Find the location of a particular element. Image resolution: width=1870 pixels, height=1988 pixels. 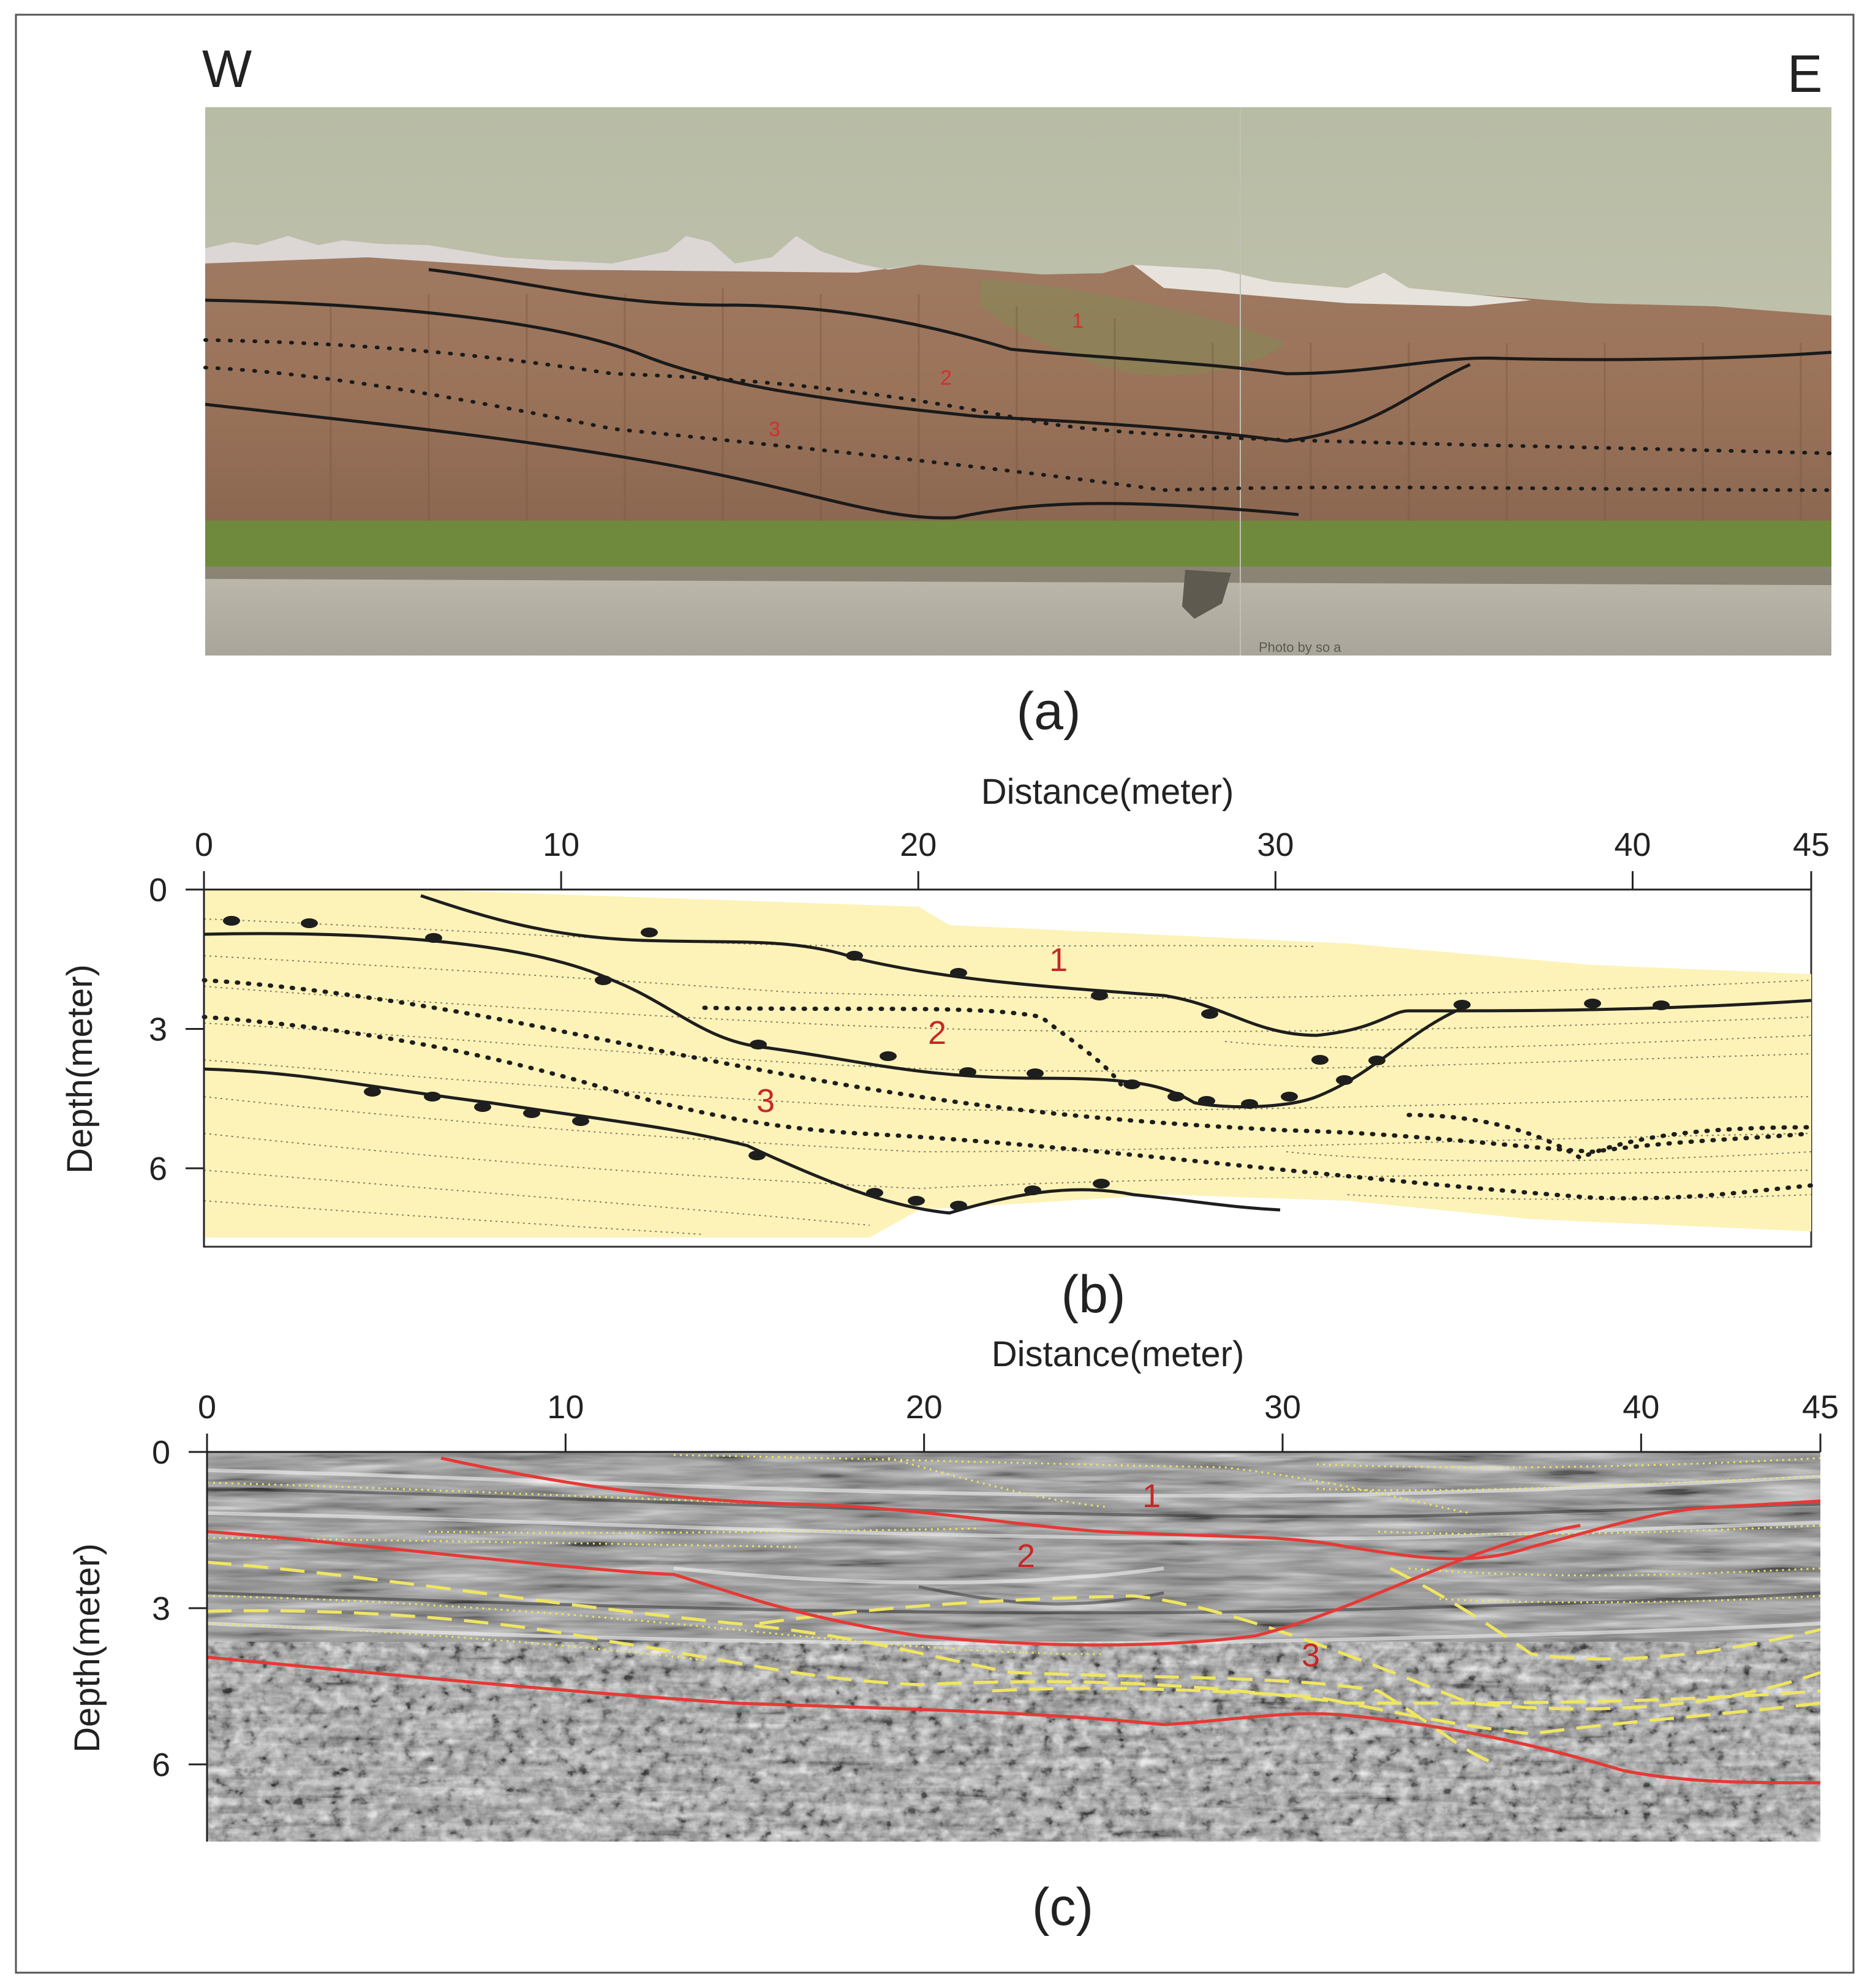

panel-c-x-tick-label: 0 is located at coordinates (207, 1408).